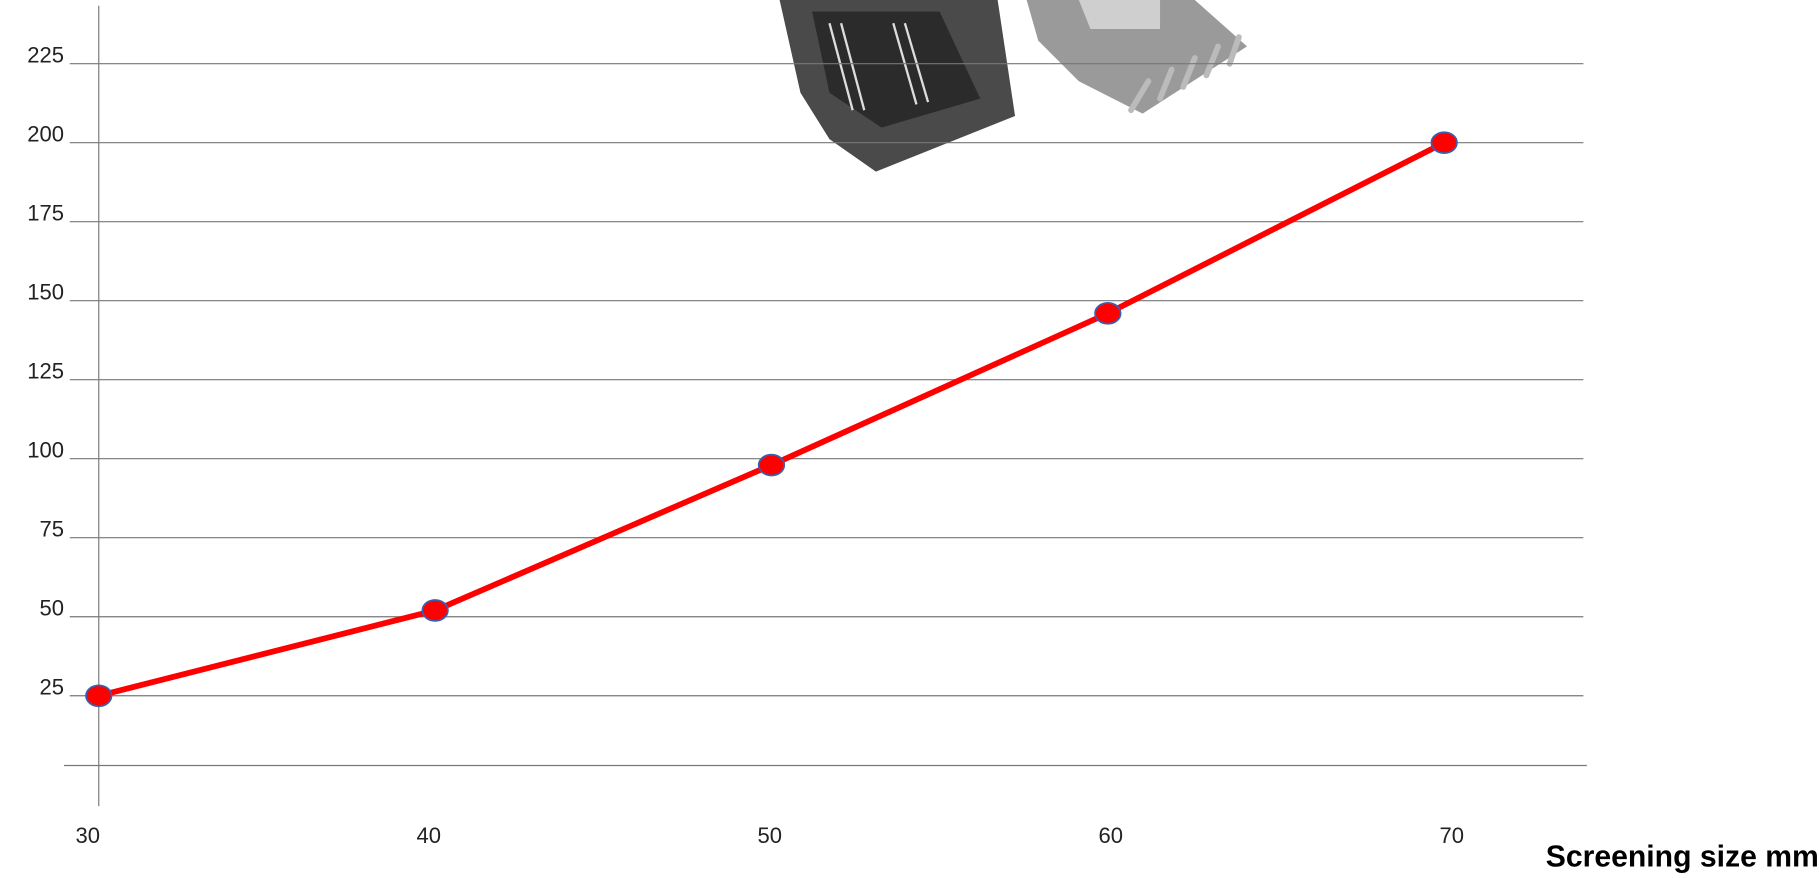 The image size is (1819, 878). What do you see at coordinates (51, 687) in the screenshot?
I see `y-tick-label: 25` at bounding box center [51, 687].